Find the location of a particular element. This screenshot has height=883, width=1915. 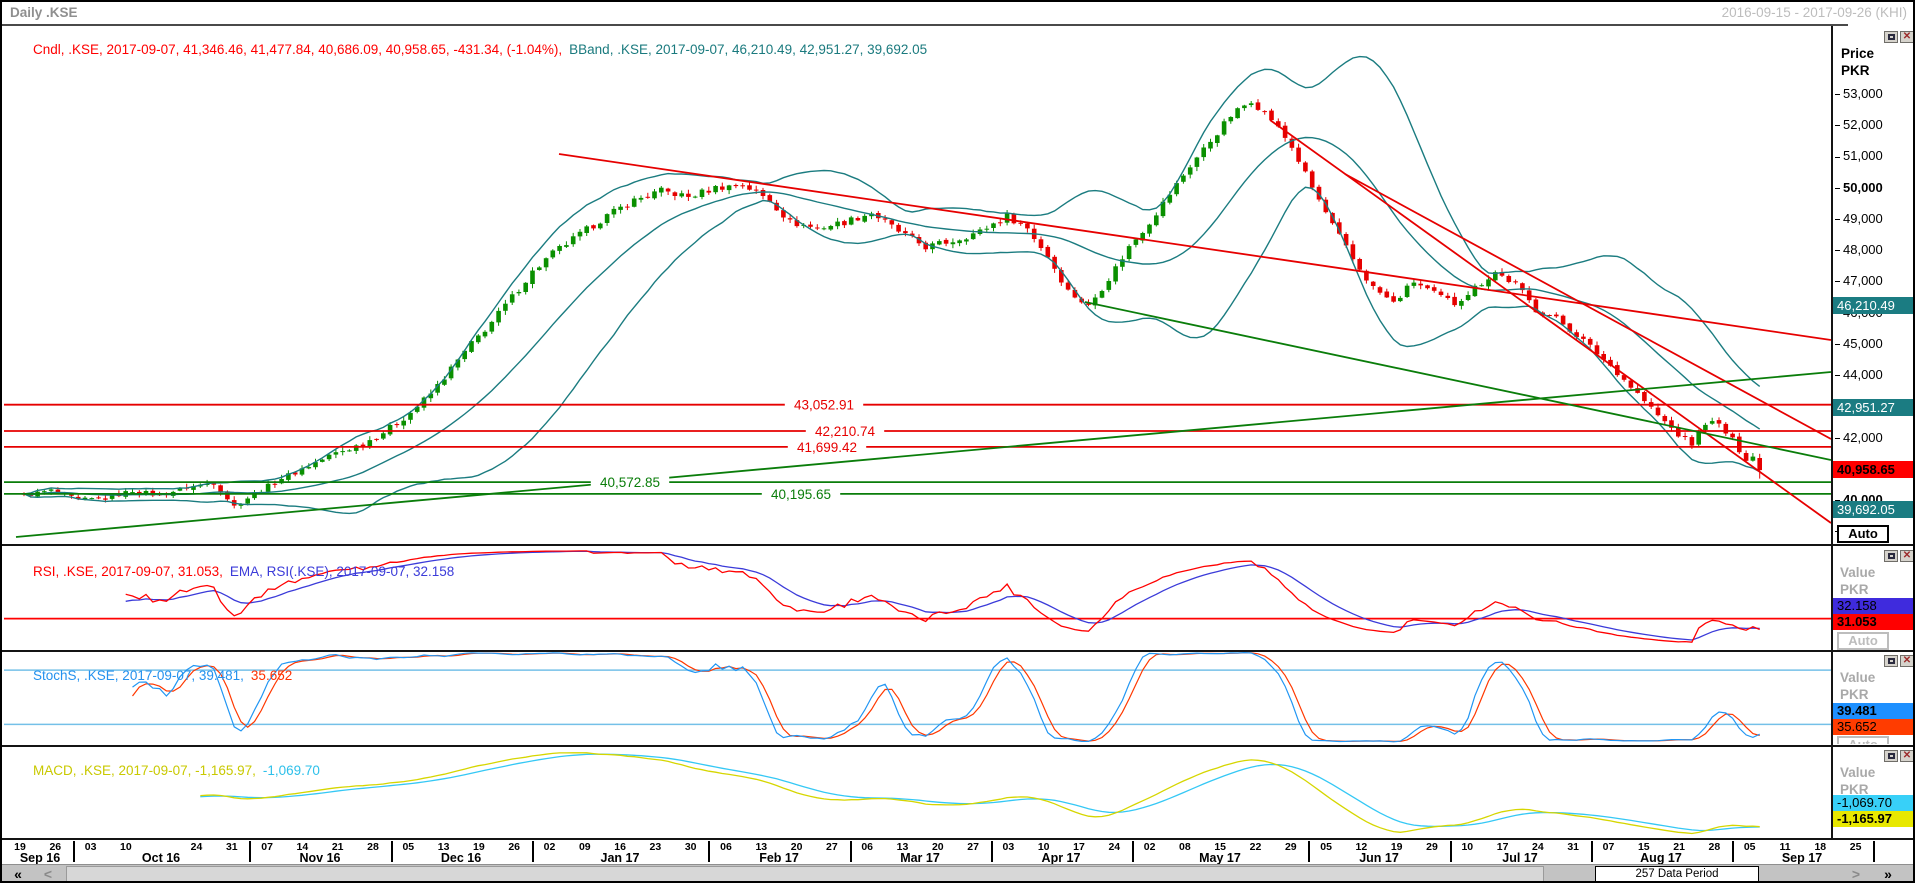

x-axis-day-label: 12 is located at coordinates (1361, 847).